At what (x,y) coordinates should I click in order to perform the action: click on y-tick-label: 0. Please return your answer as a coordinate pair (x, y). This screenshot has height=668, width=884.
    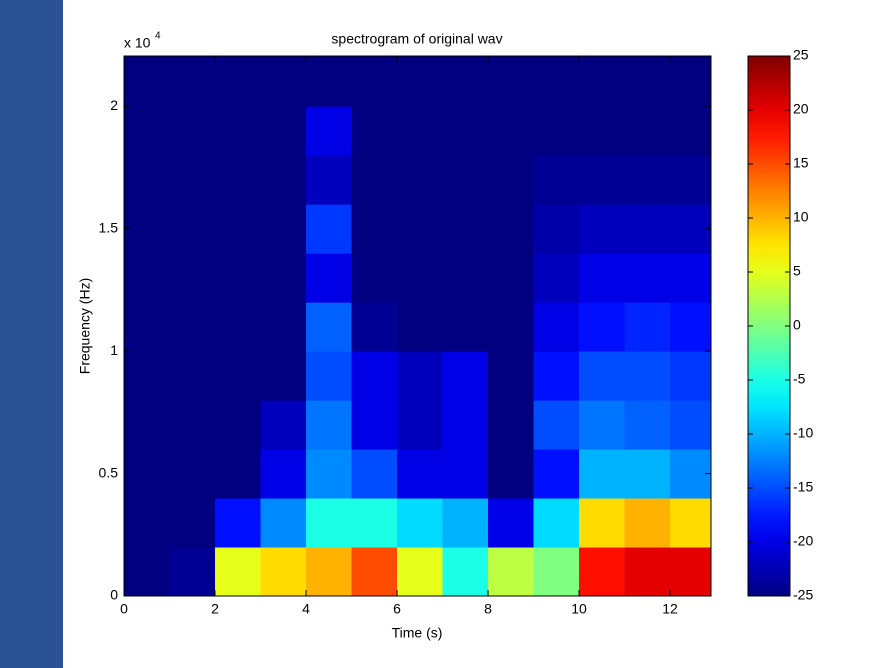
    Looking at the image, I should click on (114, 595).